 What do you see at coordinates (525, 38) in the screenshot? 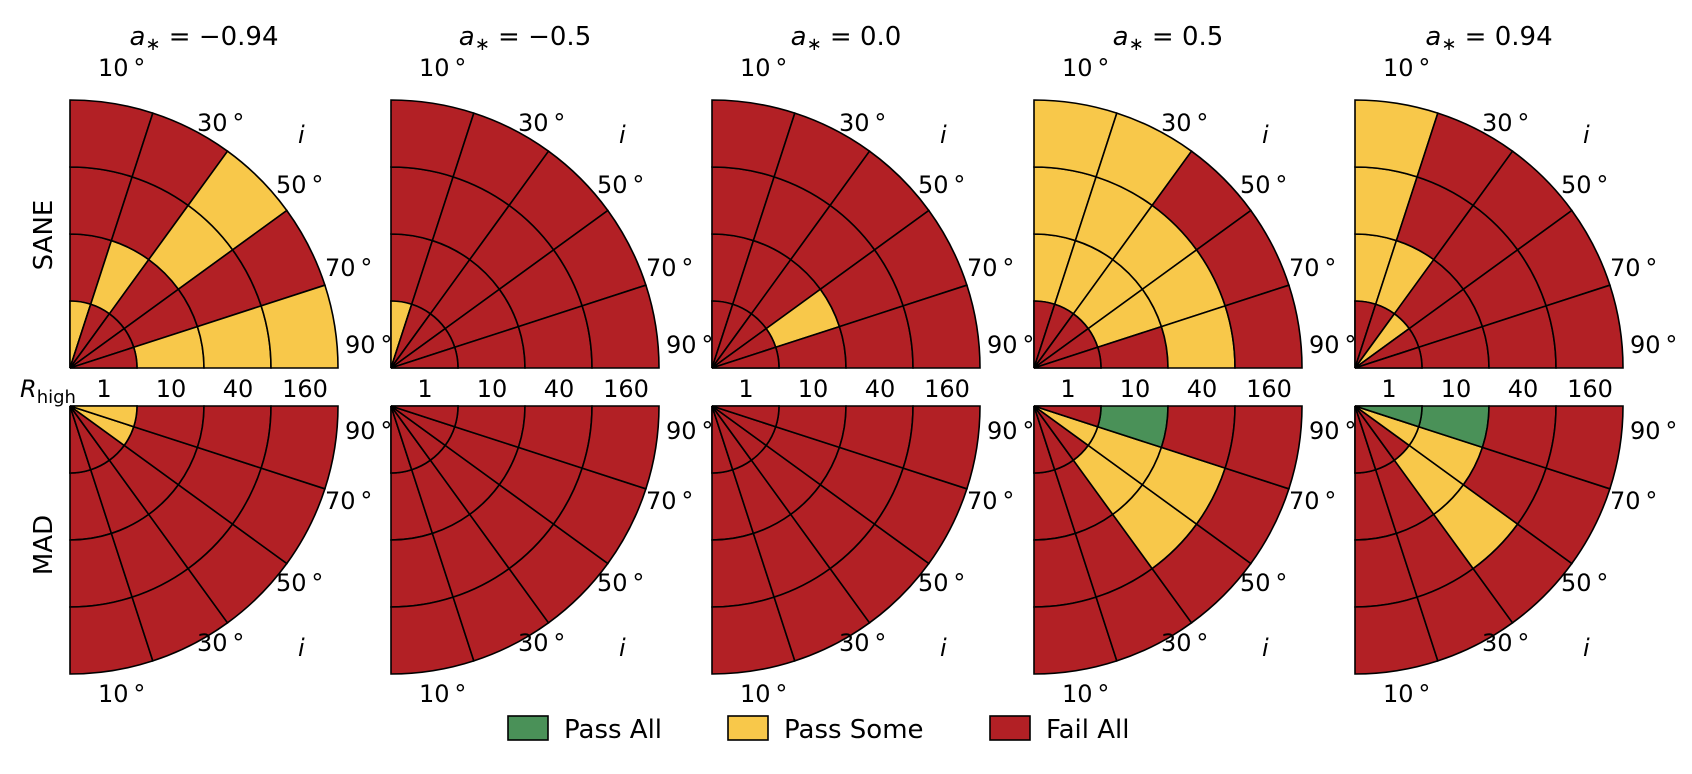
I see `column-title: a∗ = −0.5` at bounding box center [525, 38].